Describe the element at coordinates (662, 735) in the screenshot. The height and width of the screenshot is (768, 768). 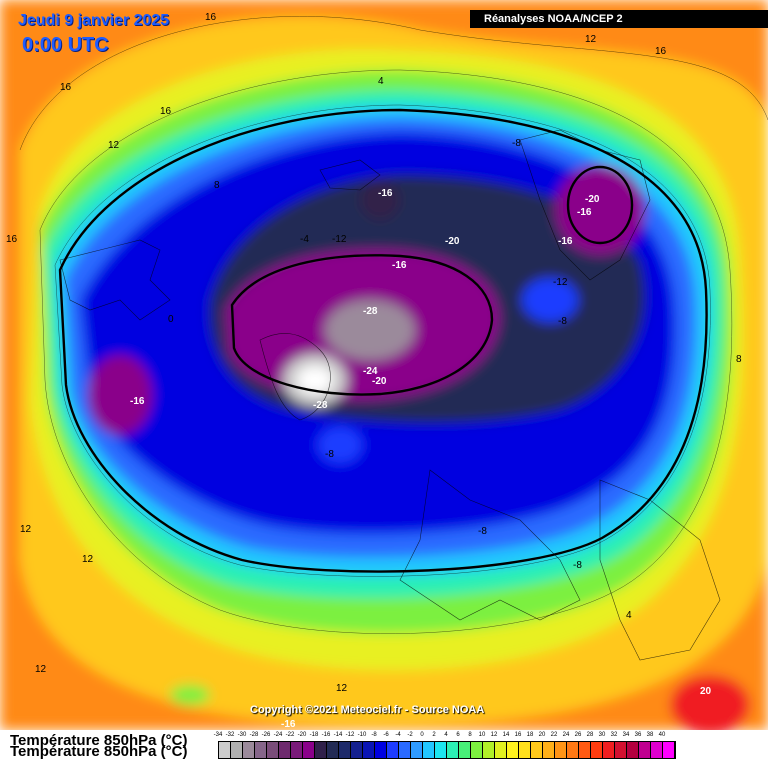
I see `legend-tick-label: 40` at that location.